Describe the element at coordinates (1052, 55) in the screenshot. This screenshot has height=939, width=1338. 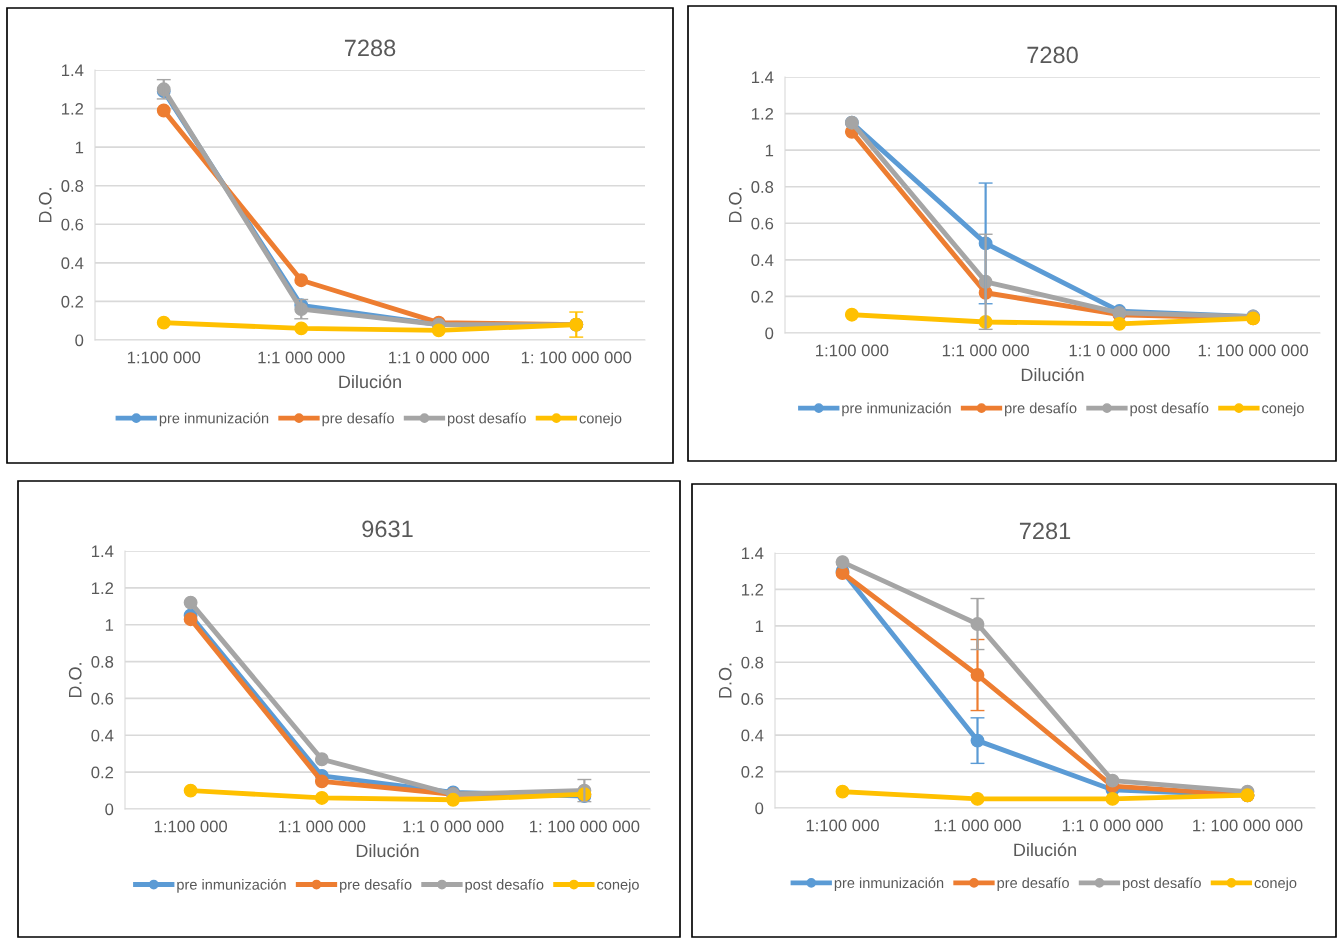
I see `chart-title: 7280` at that location.